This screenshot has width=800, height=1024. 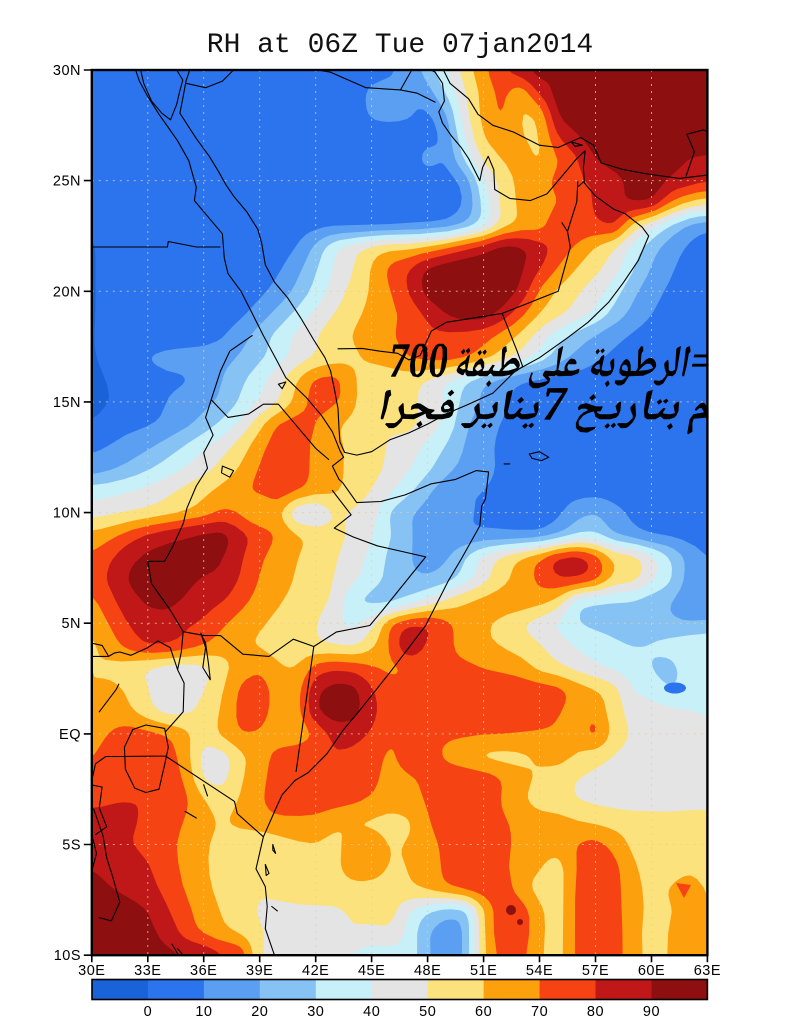 I want to click on svg-text: RH at 06Z Tue 07jan2014, so click(x=400, y=45).